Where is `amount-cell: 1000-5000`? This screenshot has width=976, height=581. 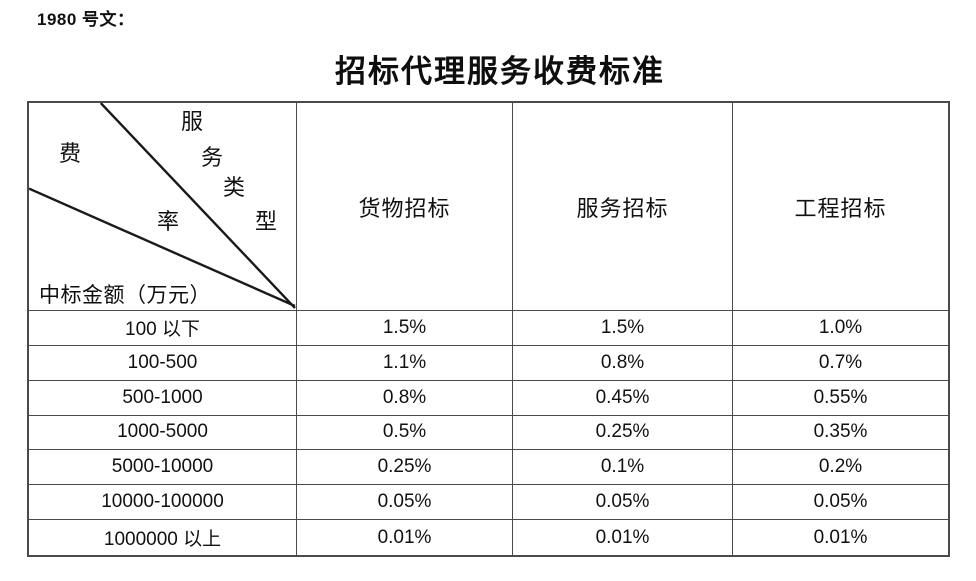
amount-cell: 1000-5000 is located at coordinates (163, 433).